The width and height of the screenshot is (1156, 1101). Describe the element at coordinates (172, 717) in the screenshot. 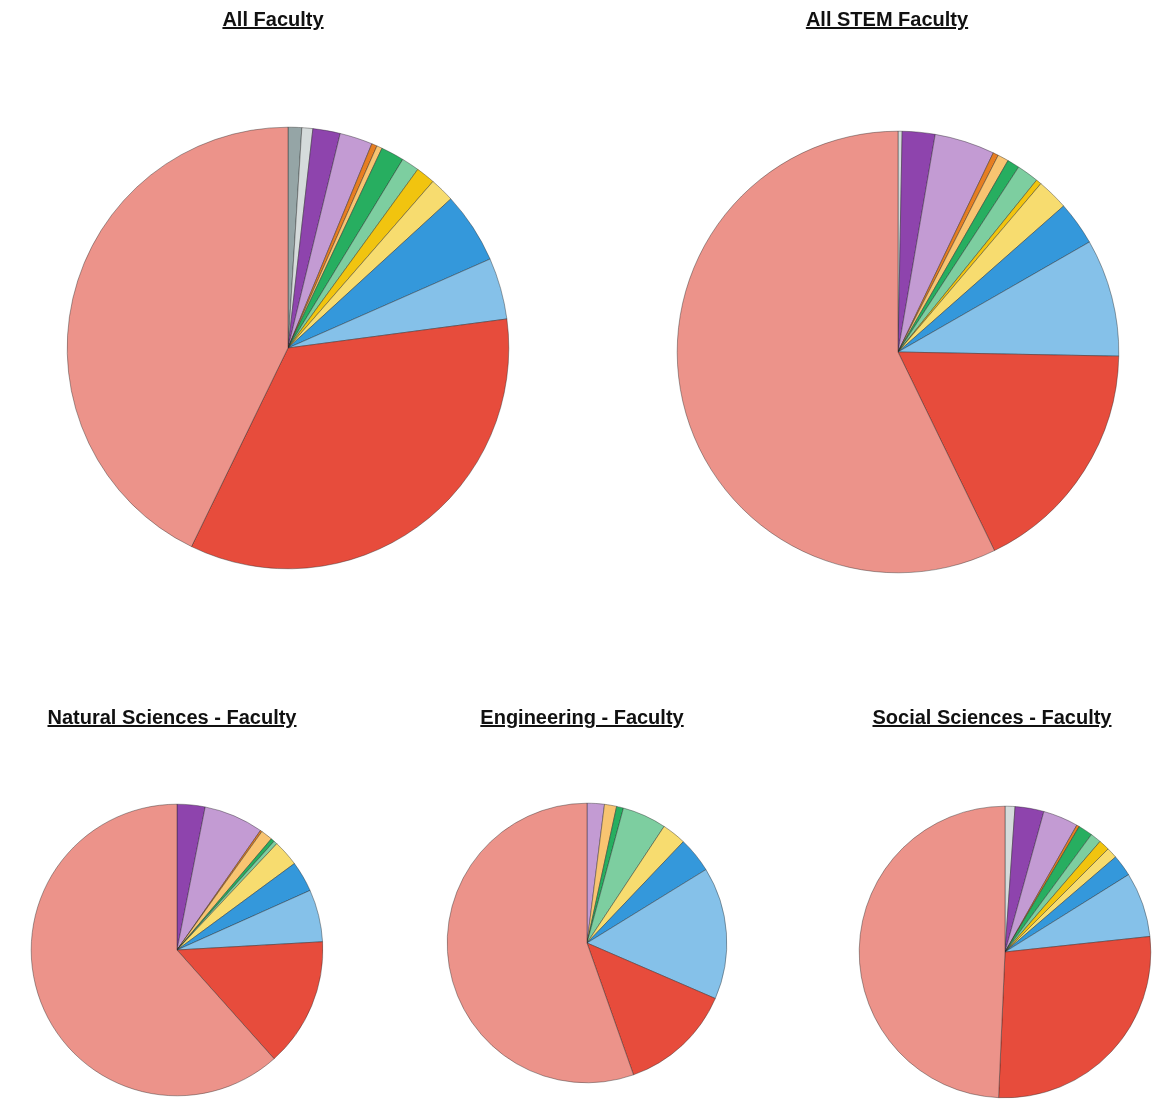

I see `chart-title: Natural Sciences - Faculty` at that location.